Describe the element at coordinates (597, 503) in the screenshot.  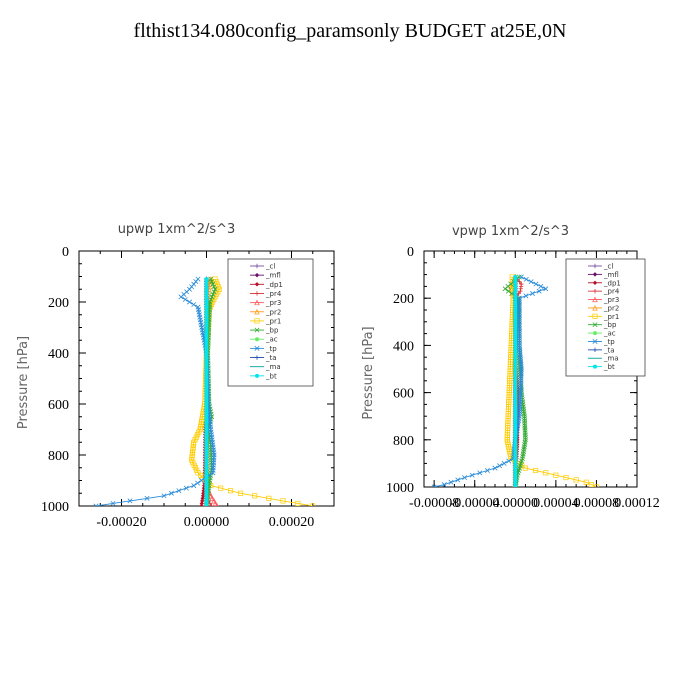
I see `x-tick-label: 0.00008` at that location.